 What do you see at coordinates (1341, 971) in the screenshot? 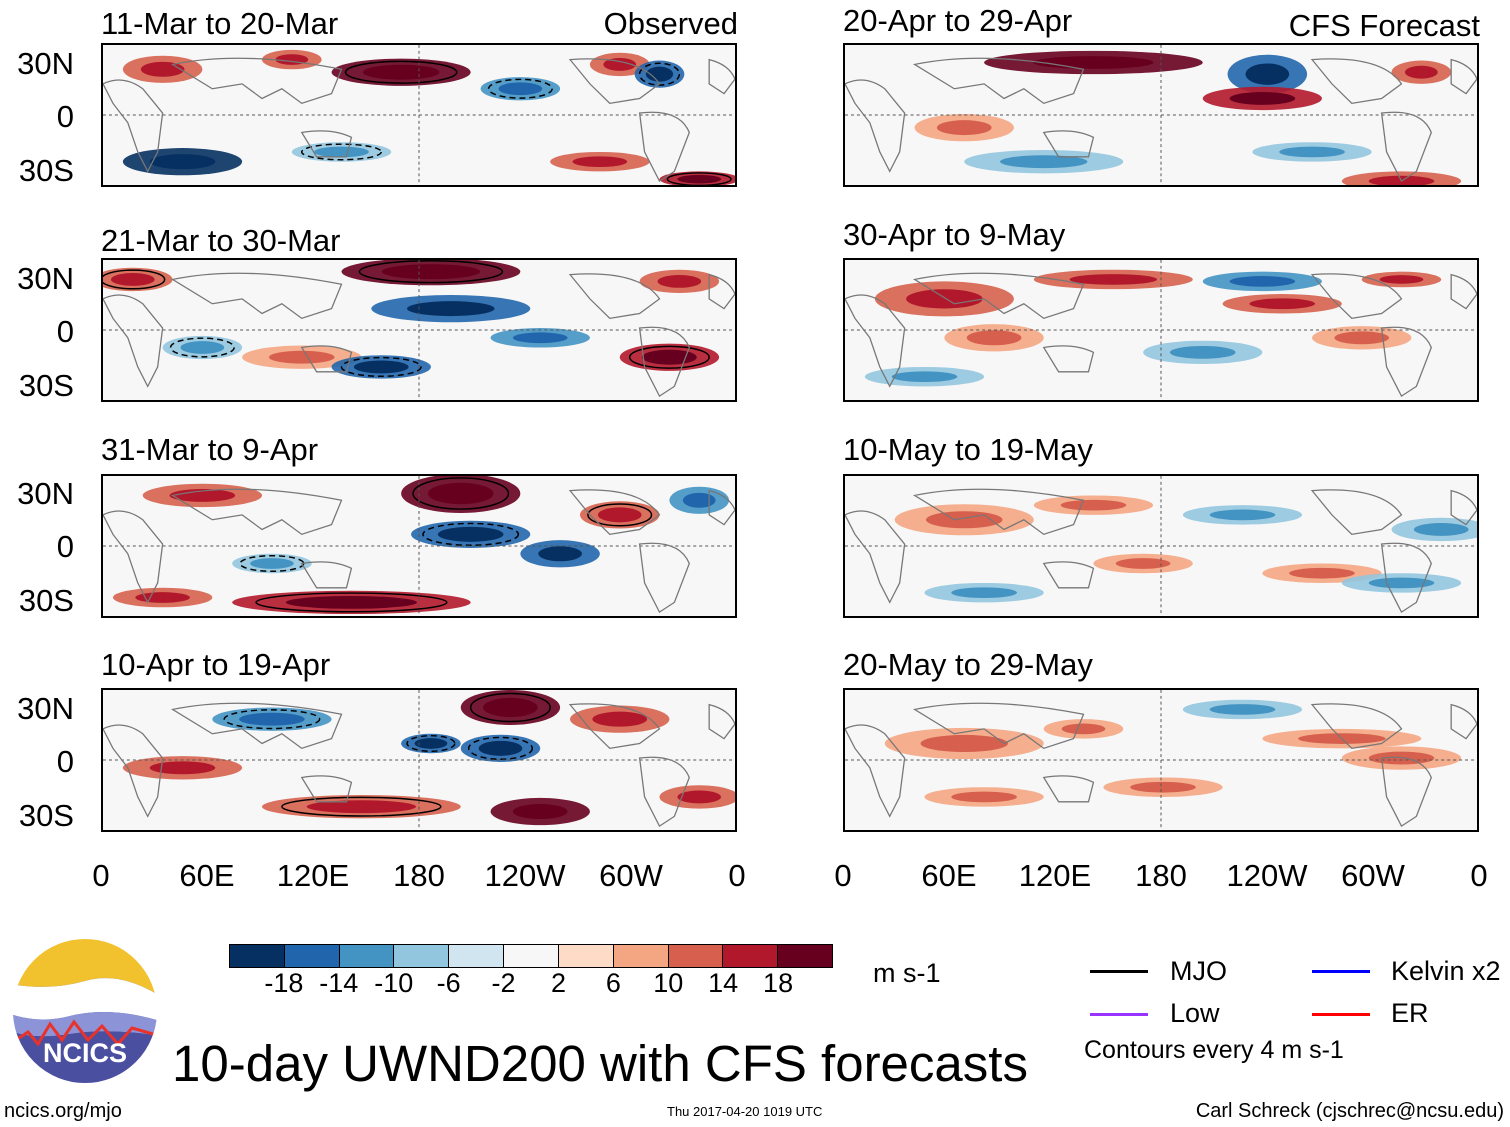
I see `legend-line-kelvin` at bounding box center [1341, 971].